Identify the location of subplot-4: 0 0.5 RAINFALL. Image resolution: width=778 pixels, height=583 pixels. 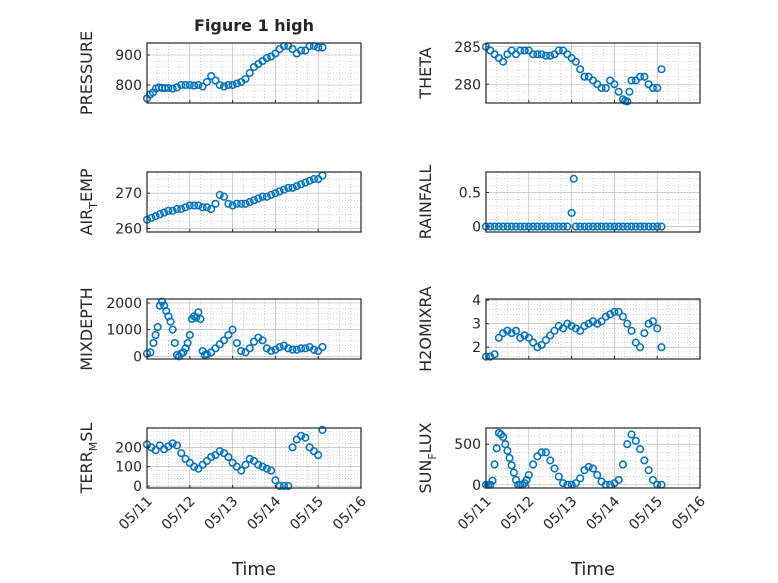
(558, 202).